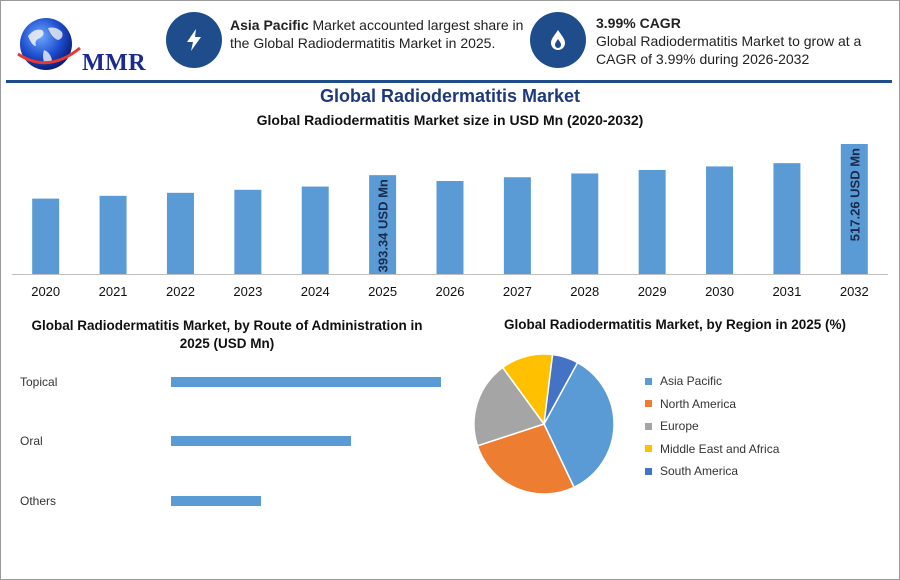  Describe the element at coordinates (450, 291) in the screenshot. I see `x-tick-label: 2026` at that location.